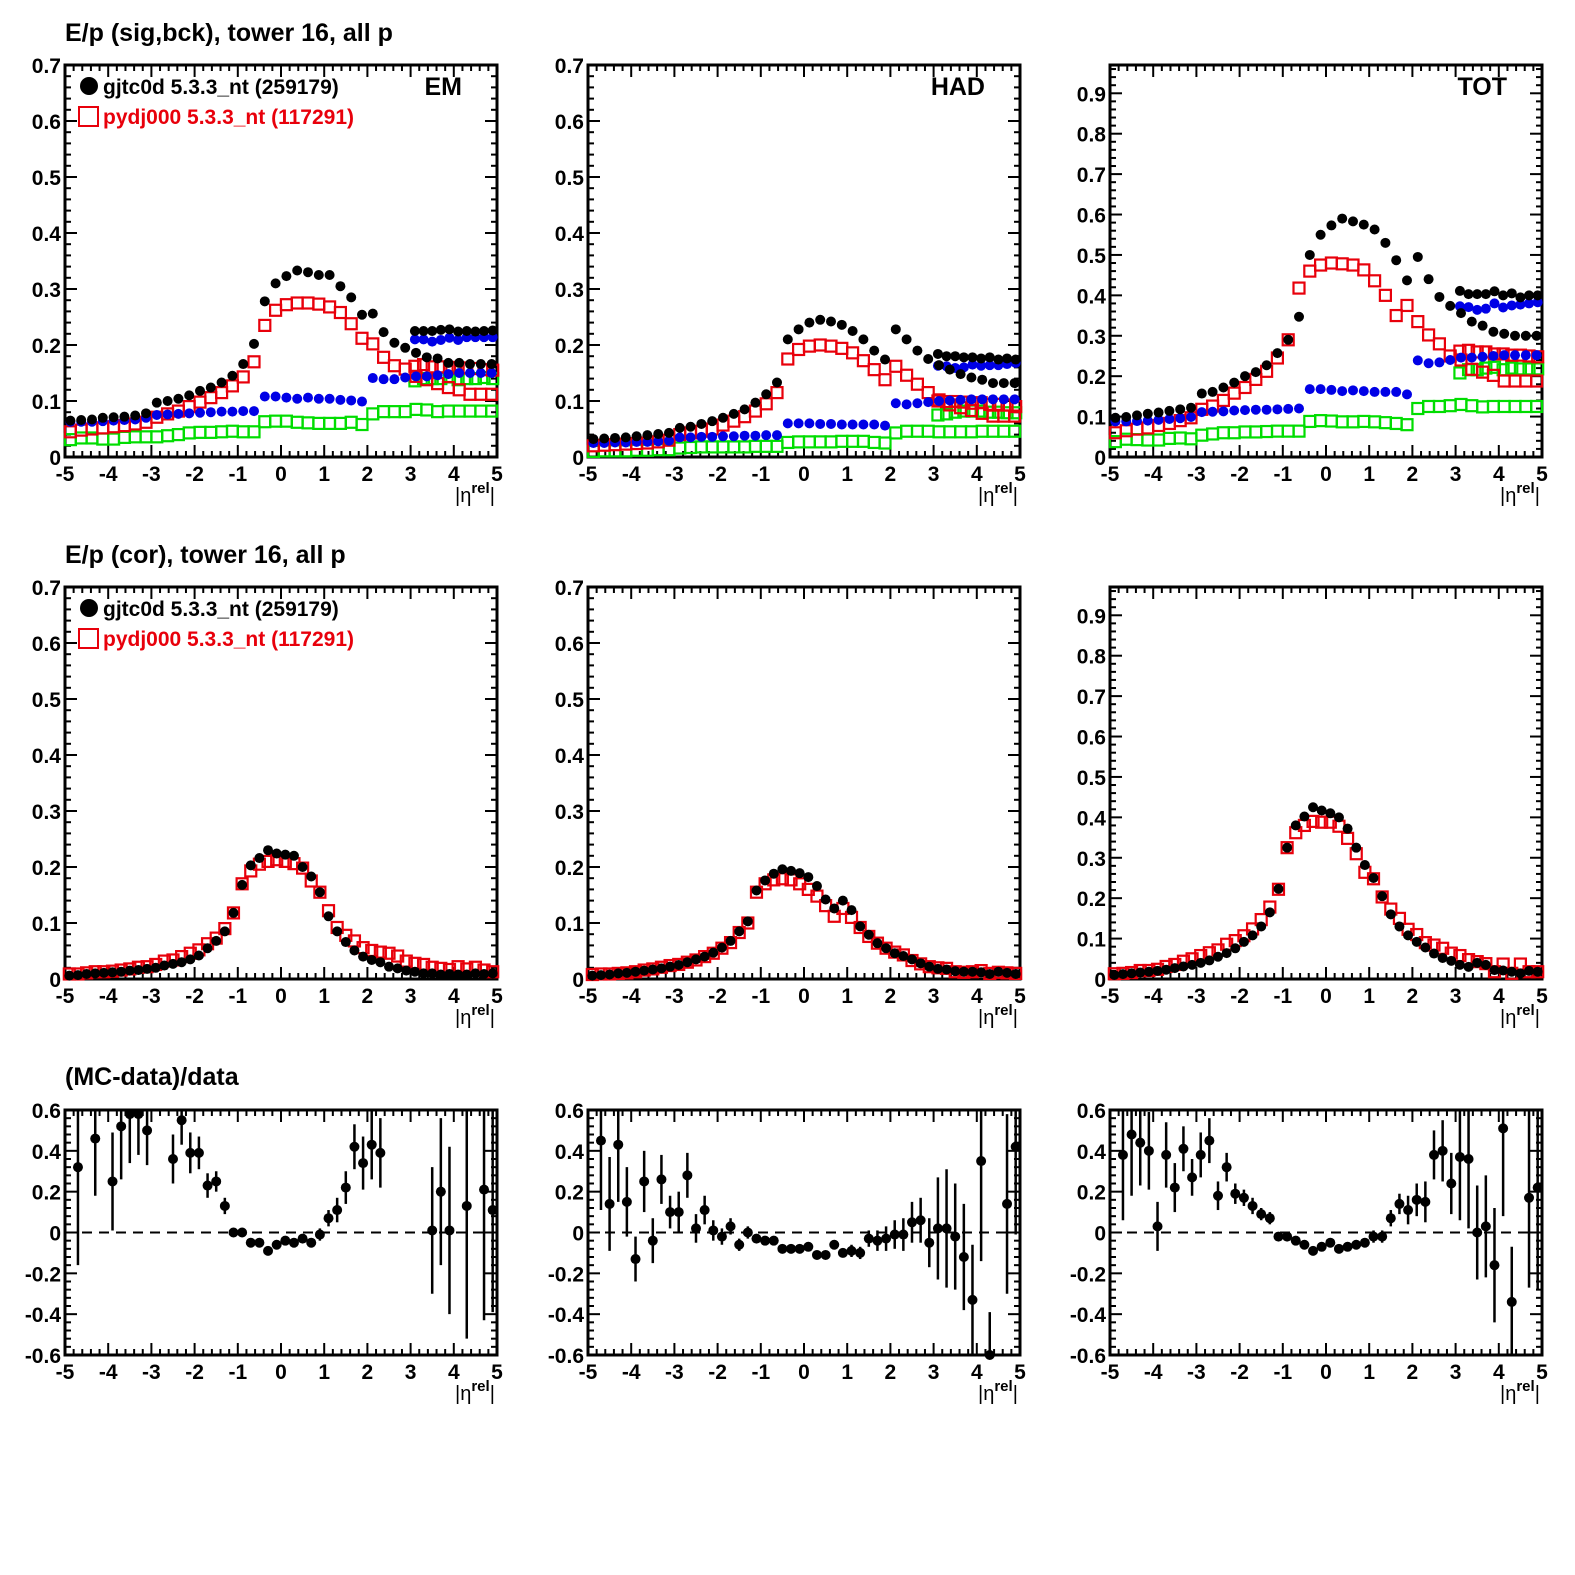 Image resolution: width=1575 pixels, height=1575 pixels. I want to click on y-tick-label: 0.8, so click(1092, 657).